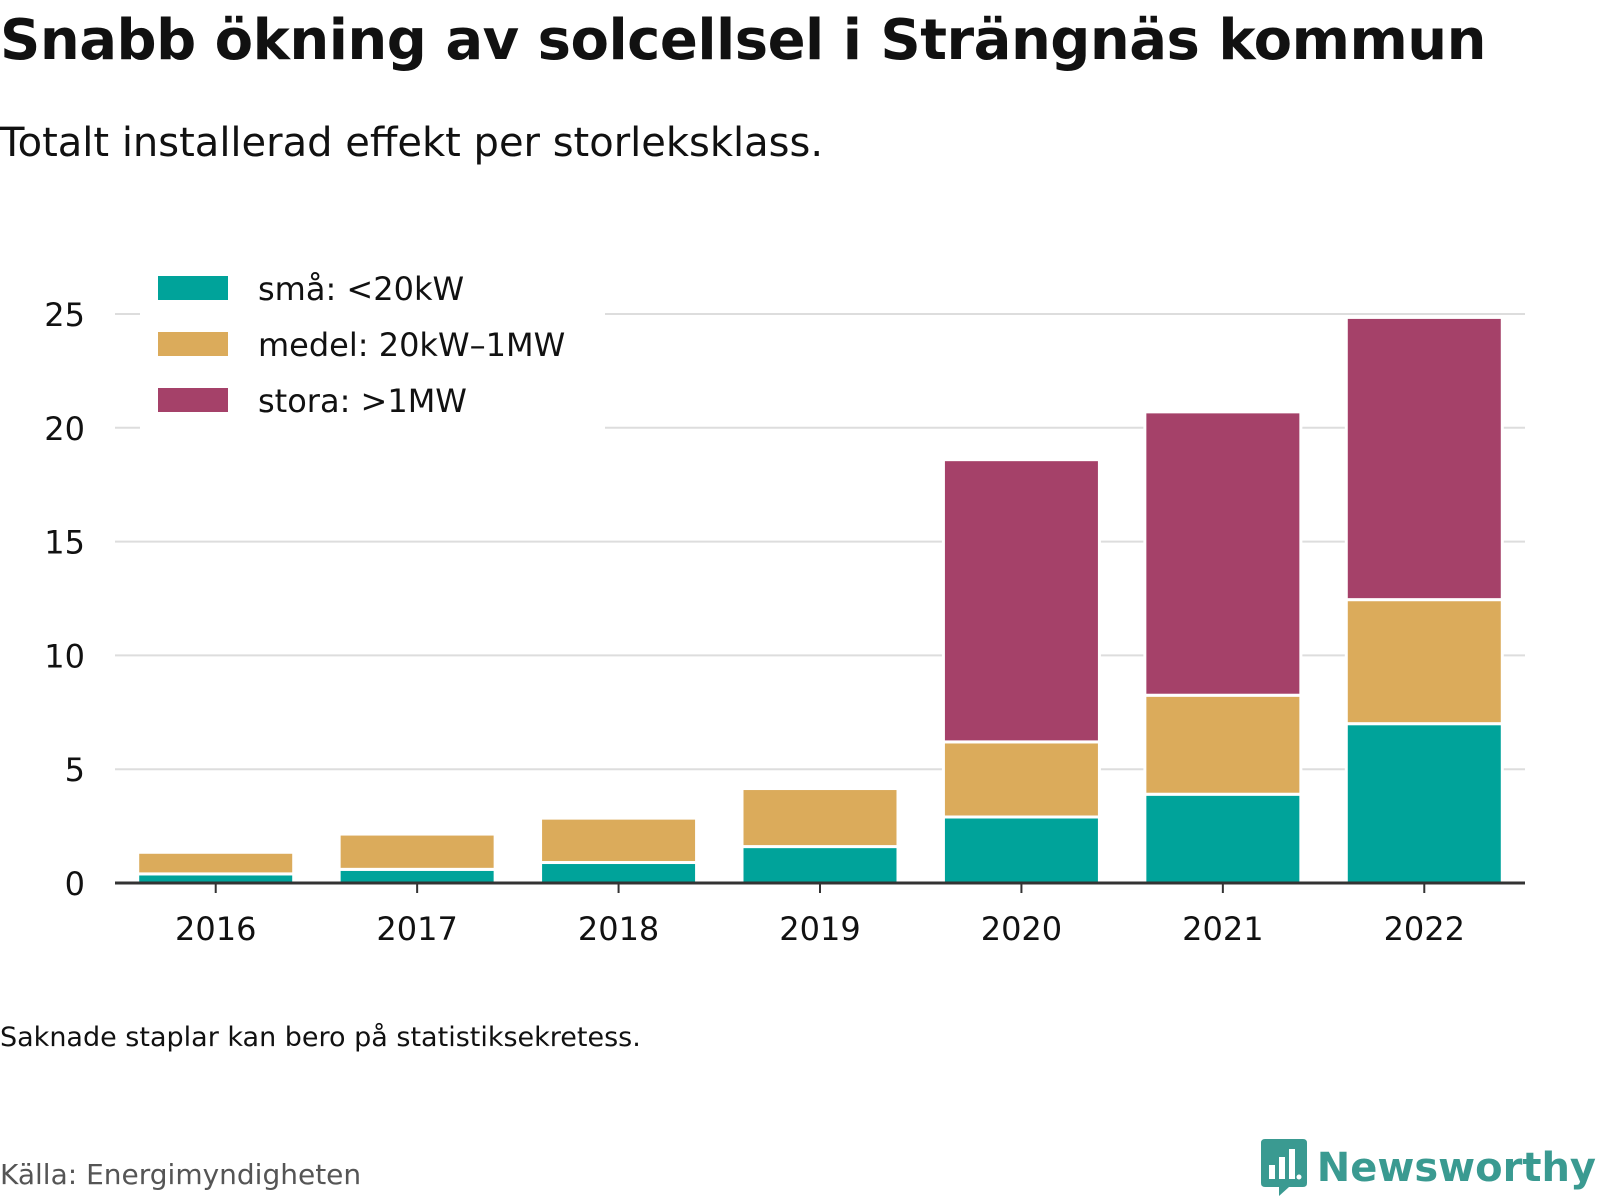 The height and width of the screenshot is (1200, 1600). Describe the element at coordinates (1456, 1168) in the screenshot. I see `brand-name: Newsworthy` at that location.